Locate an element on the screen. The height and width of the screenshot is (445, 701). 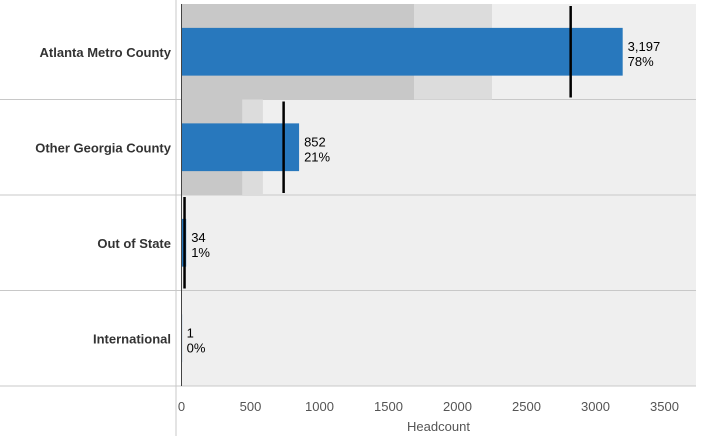
percent-label: 0% is located at coordinates (196, 347).